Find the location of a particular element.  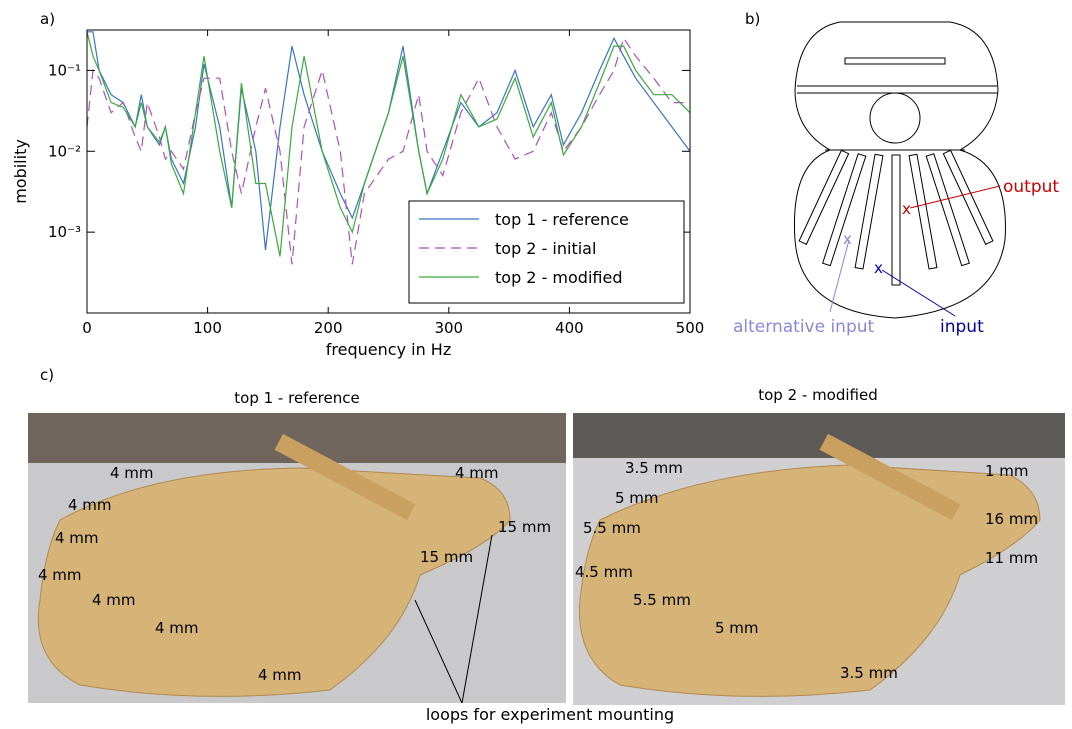

input-label: input is located at coordinates (962, 327).